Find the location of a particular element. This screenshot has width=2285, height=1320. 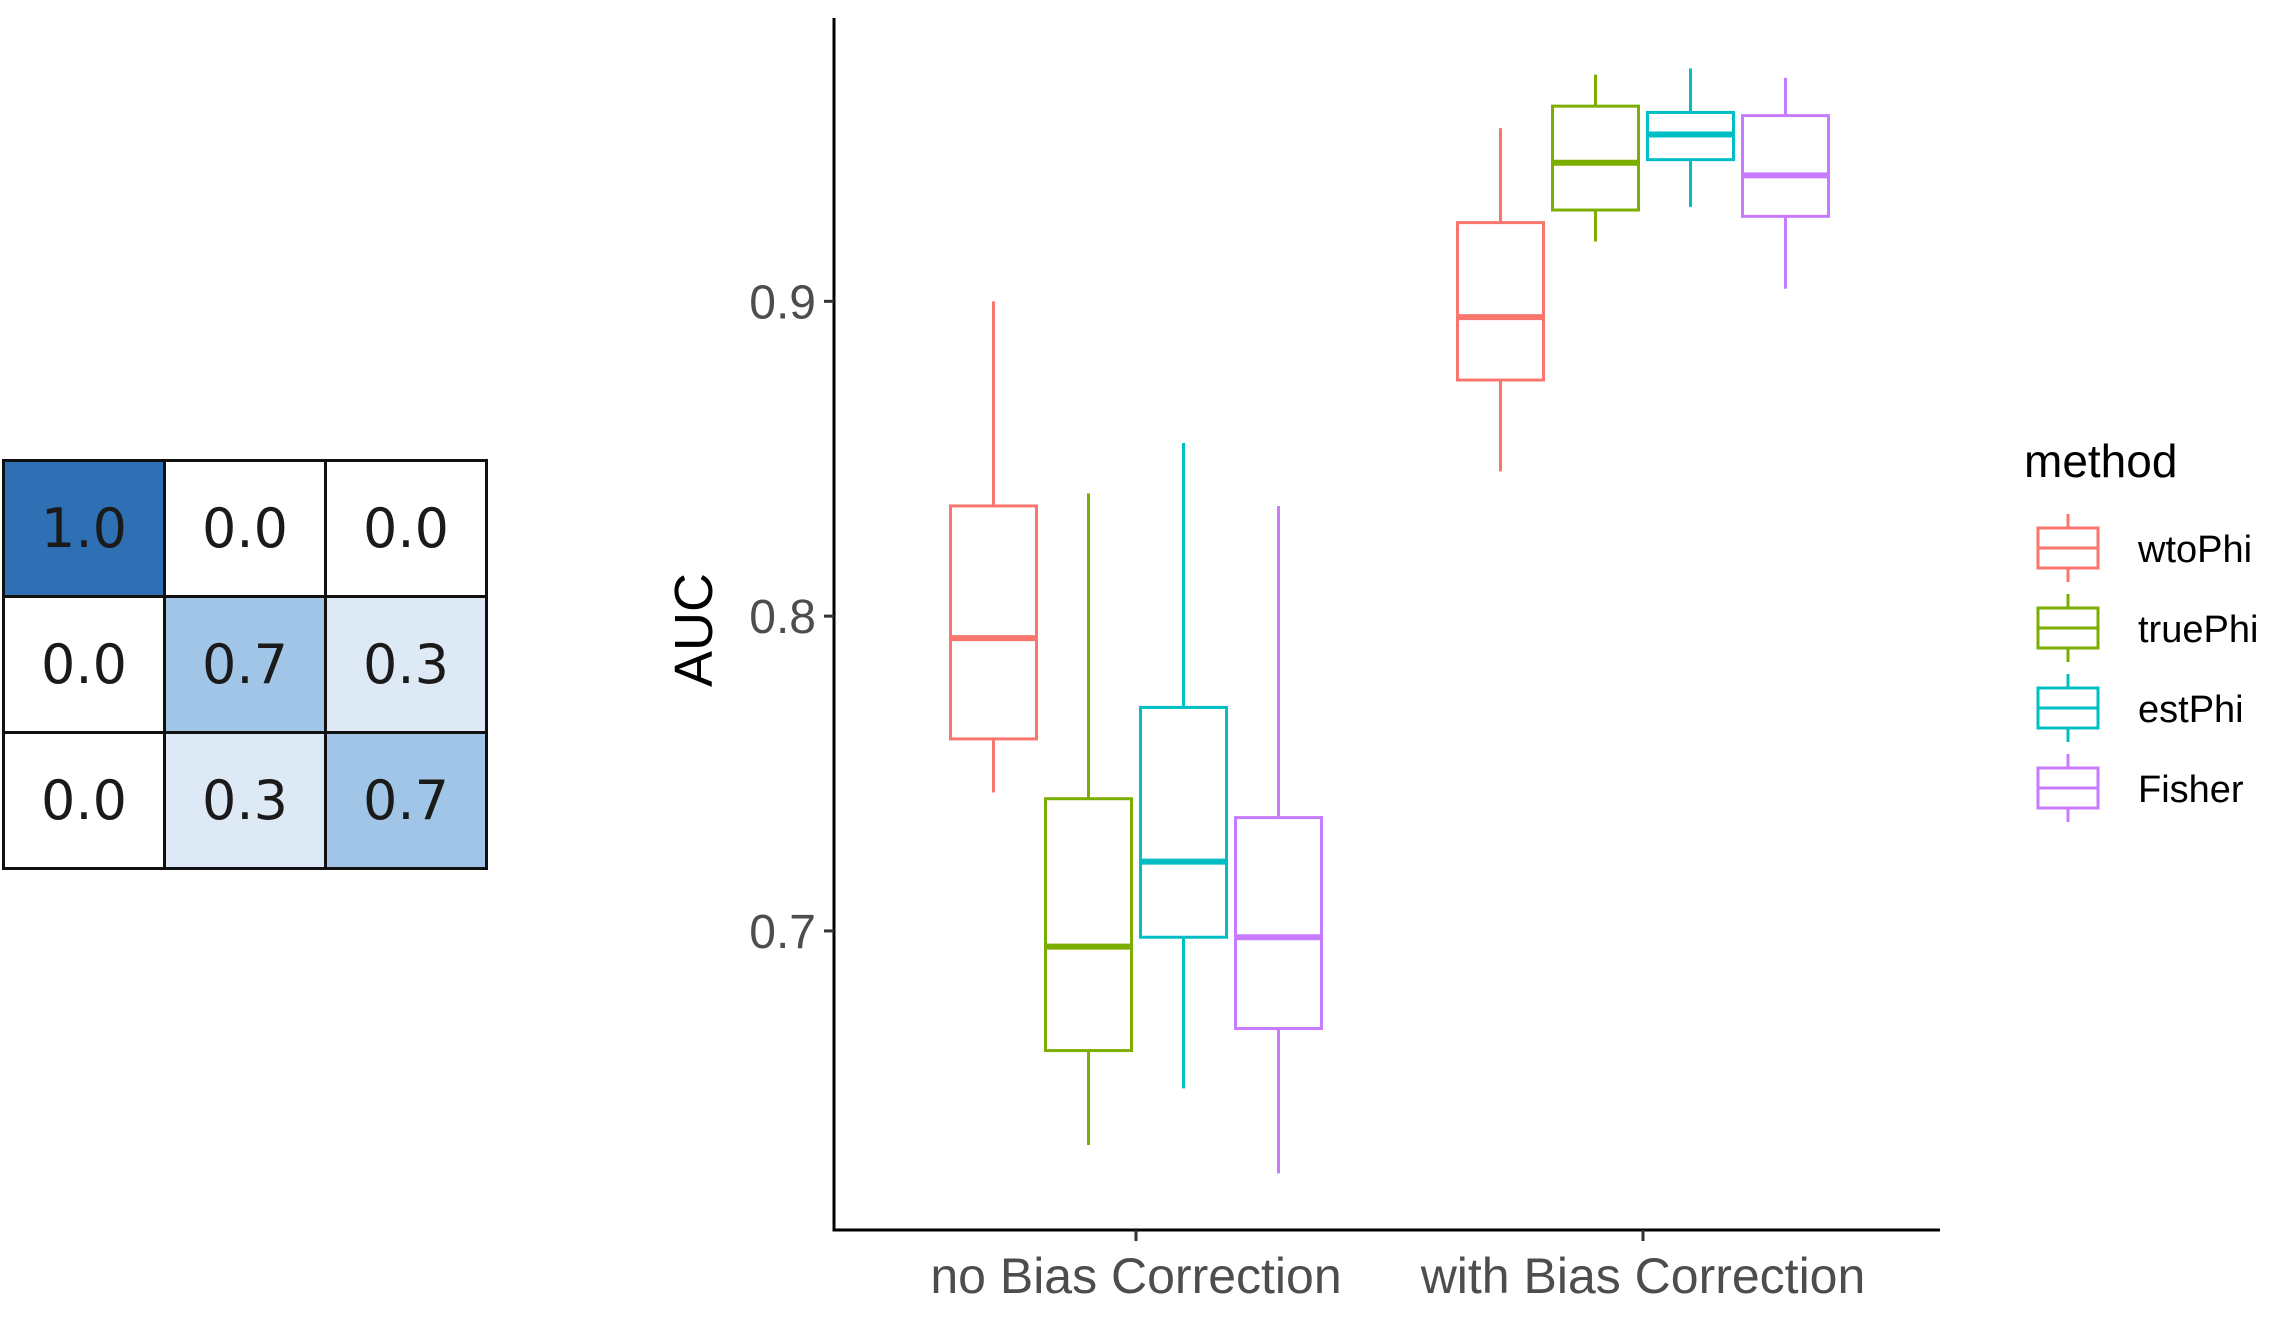

matrix-row: 0.0 0.3 0.7 is located at coordinates (245, 800).